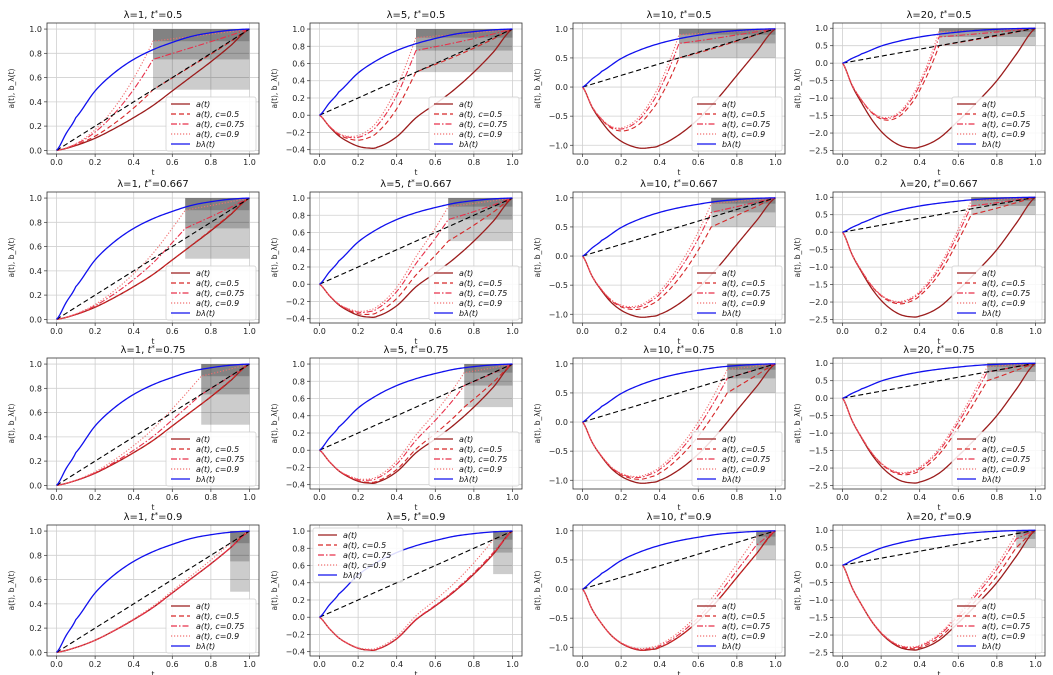 The image size is (1053, 675). What do you see at coordinates (298, 381) in the screenshot?
I see `y-tick-label: 0.8` at bounding box center [298, 381].